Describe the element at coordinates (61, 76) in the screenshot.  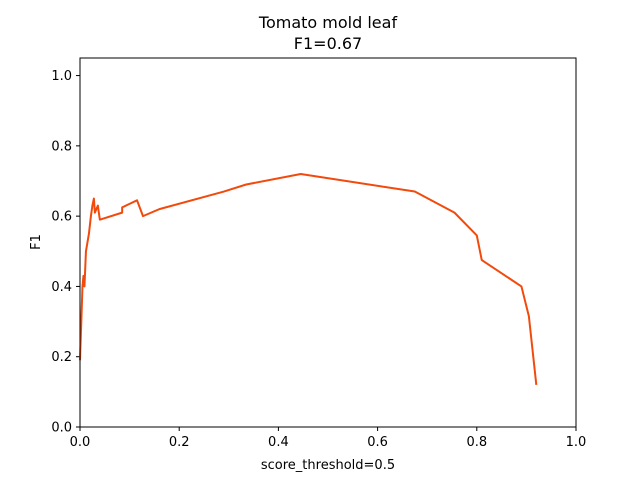
I see `y-tick-label: 1.0` at that location.